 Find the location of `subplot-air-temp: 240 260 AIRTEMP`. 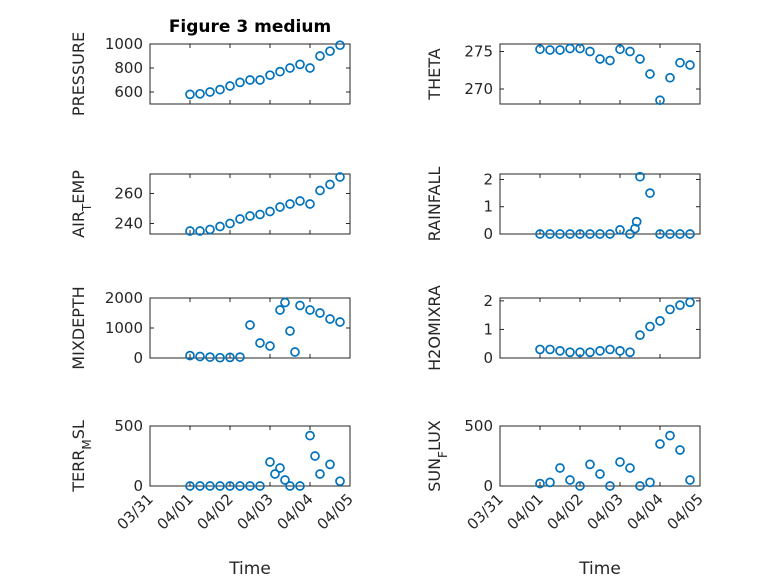

subplot-air-temp: 240 260 AIRTEMP is located at coordinates (210, 204).